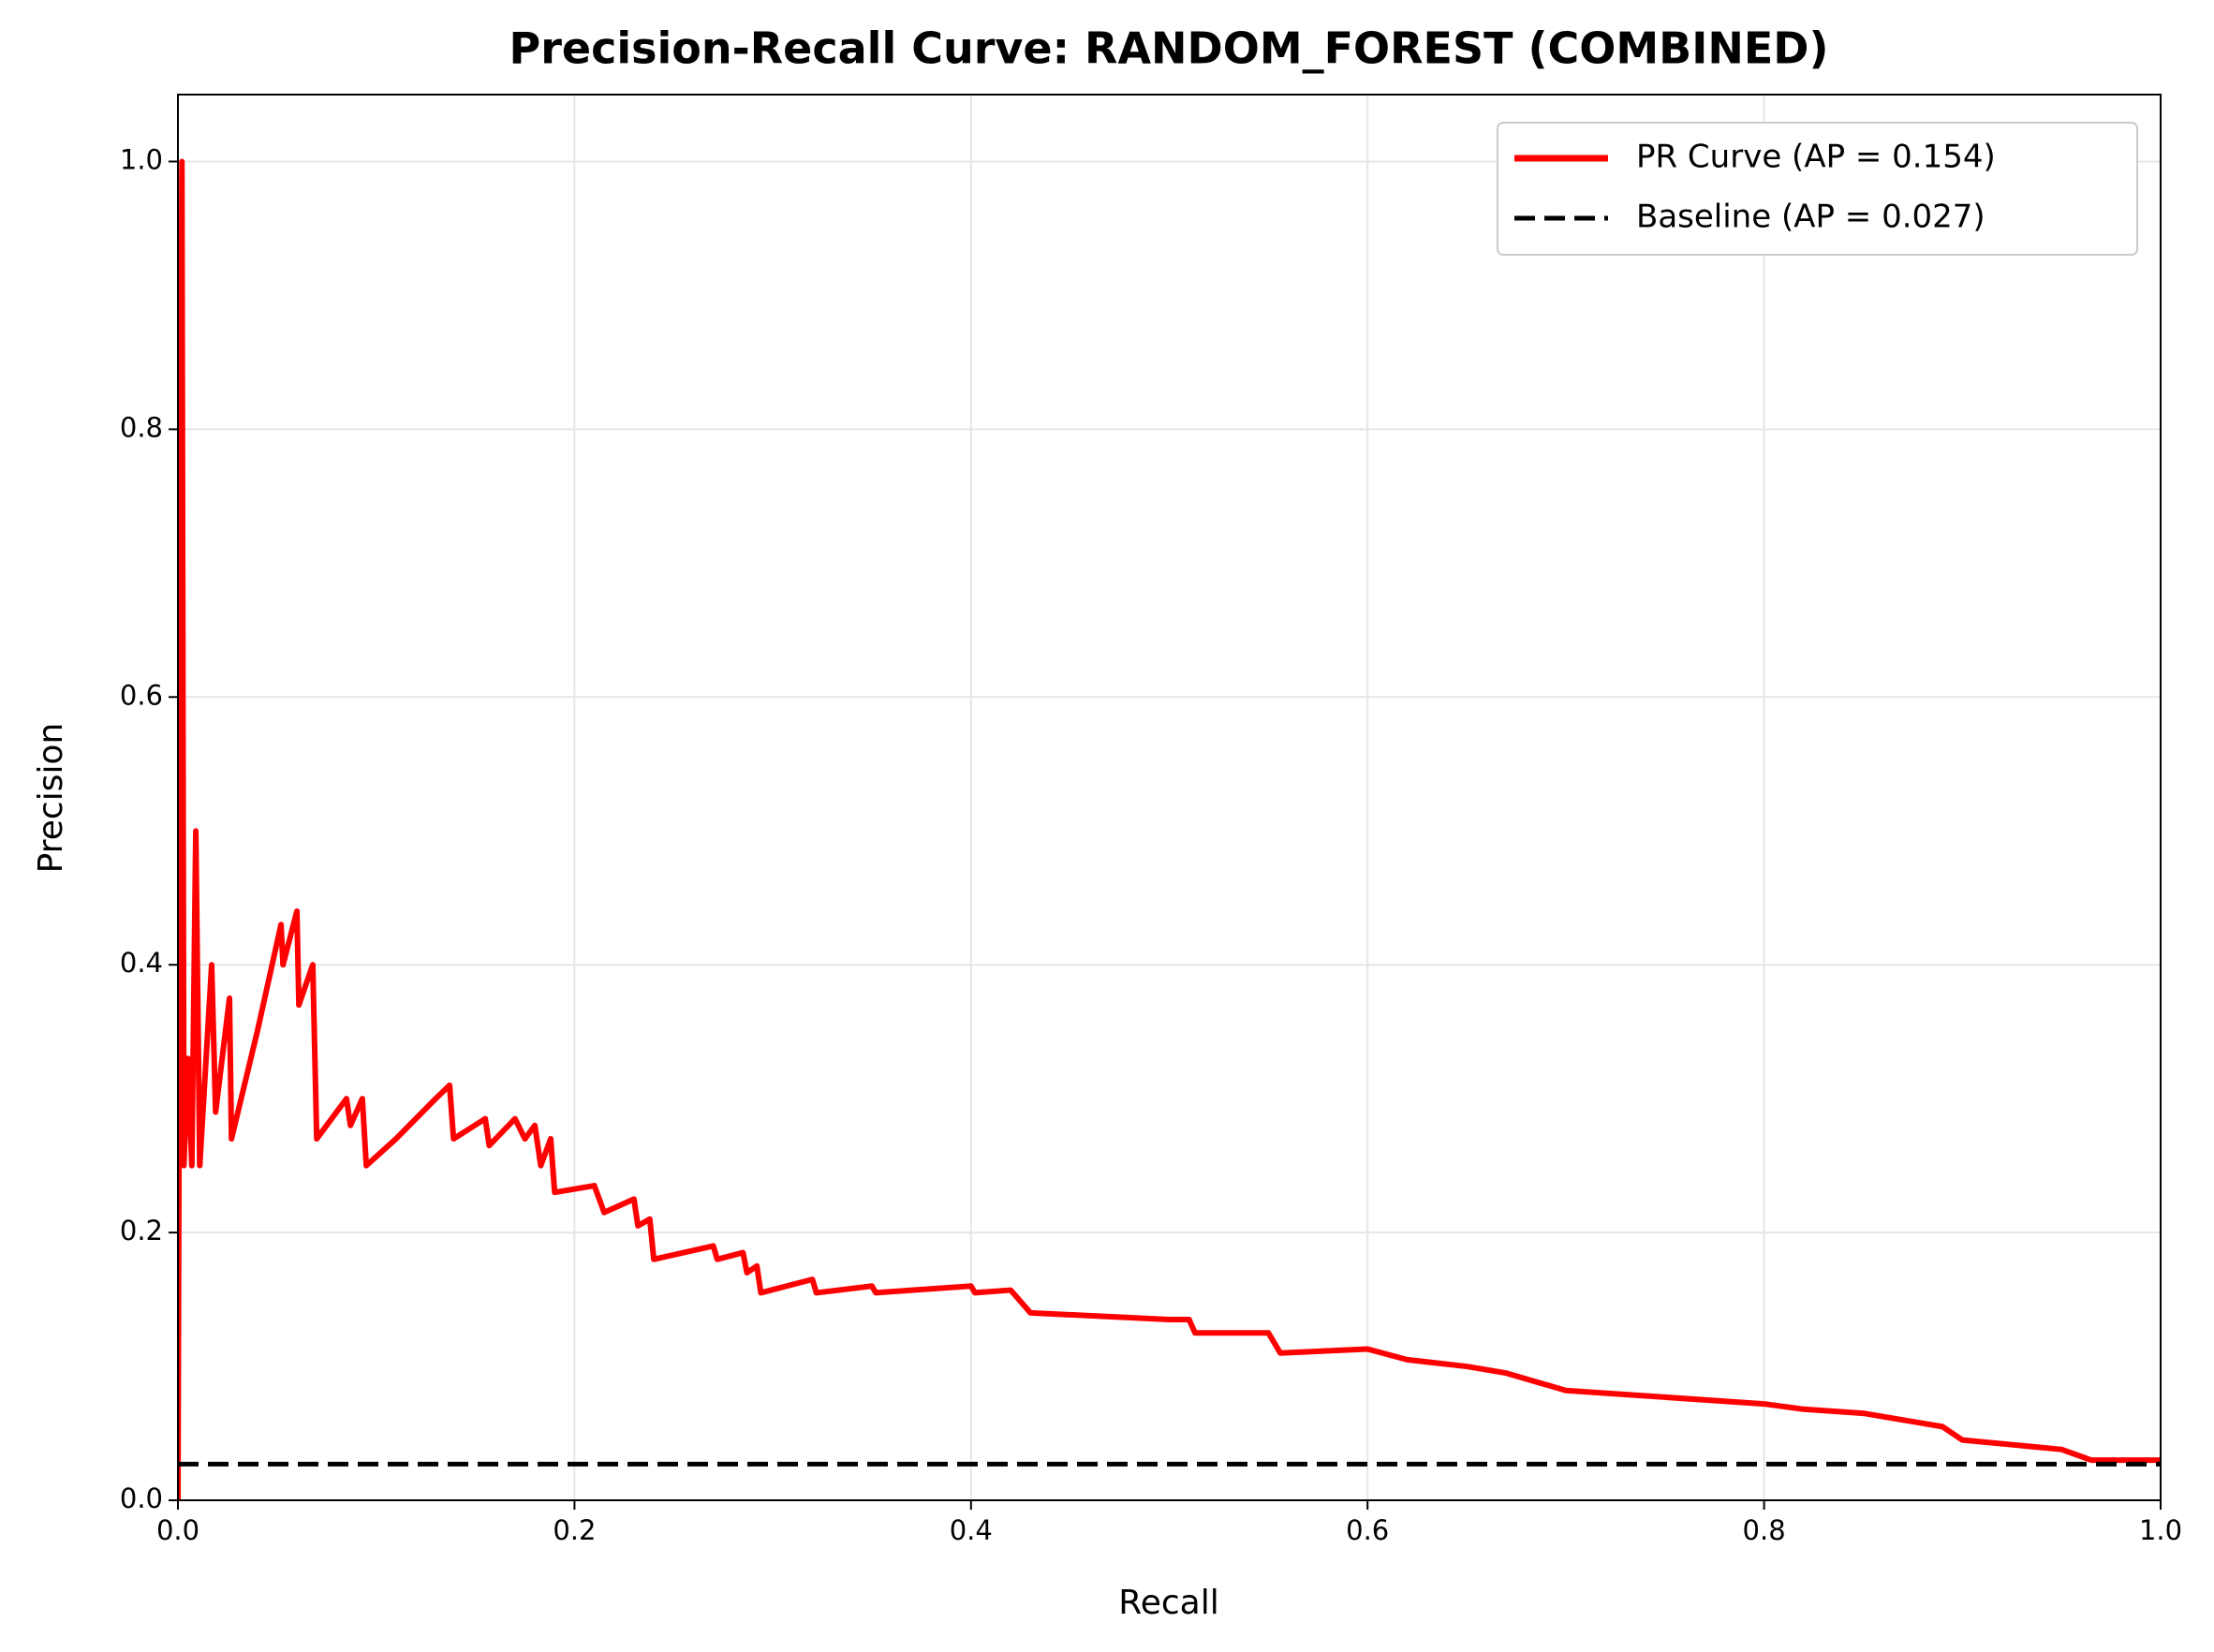  Describe the element at coordinates (1810, 217) in the screenshot. I see `legend-label: Baseline (AP = 0.027)` at that location.